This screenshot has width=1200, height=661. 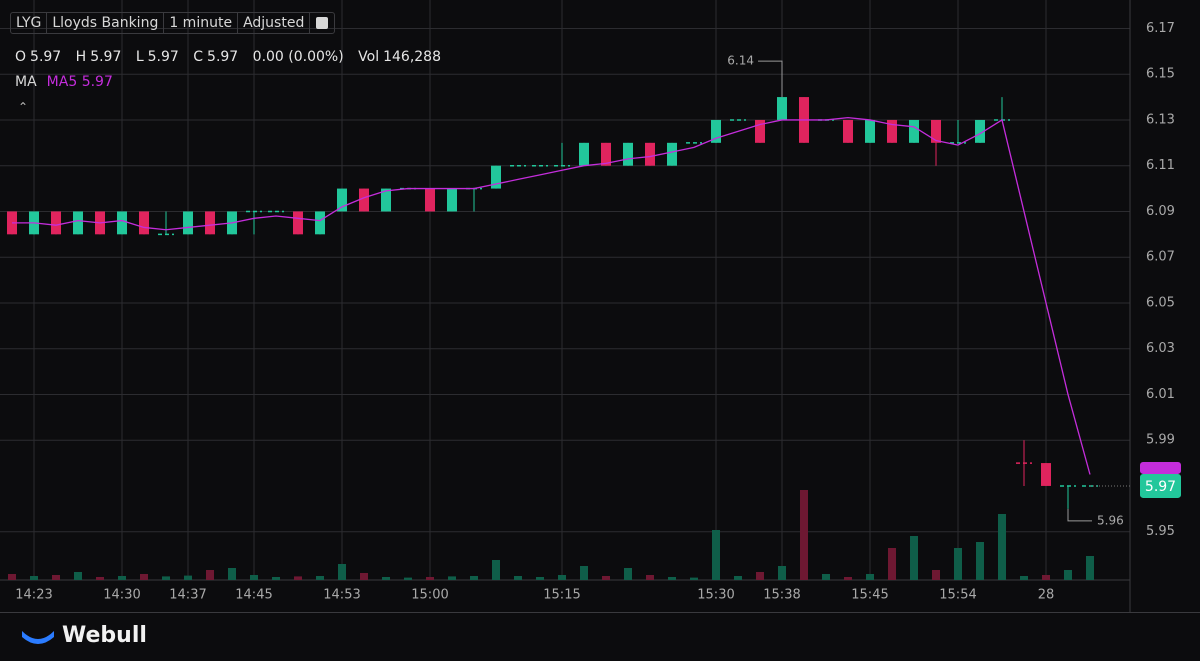 I want to click on y-tick-label: 6.11, so click(x=1160, y=165).